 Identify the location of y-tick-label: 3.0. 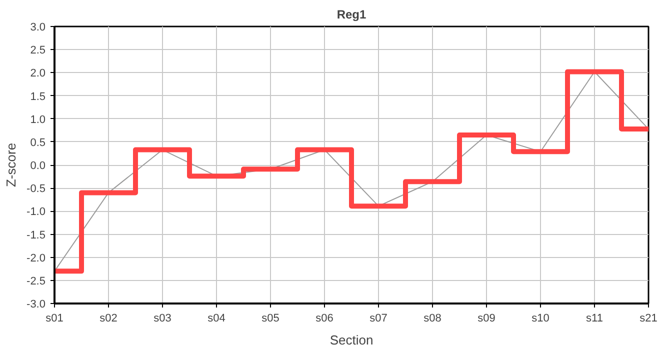
(38, 28).